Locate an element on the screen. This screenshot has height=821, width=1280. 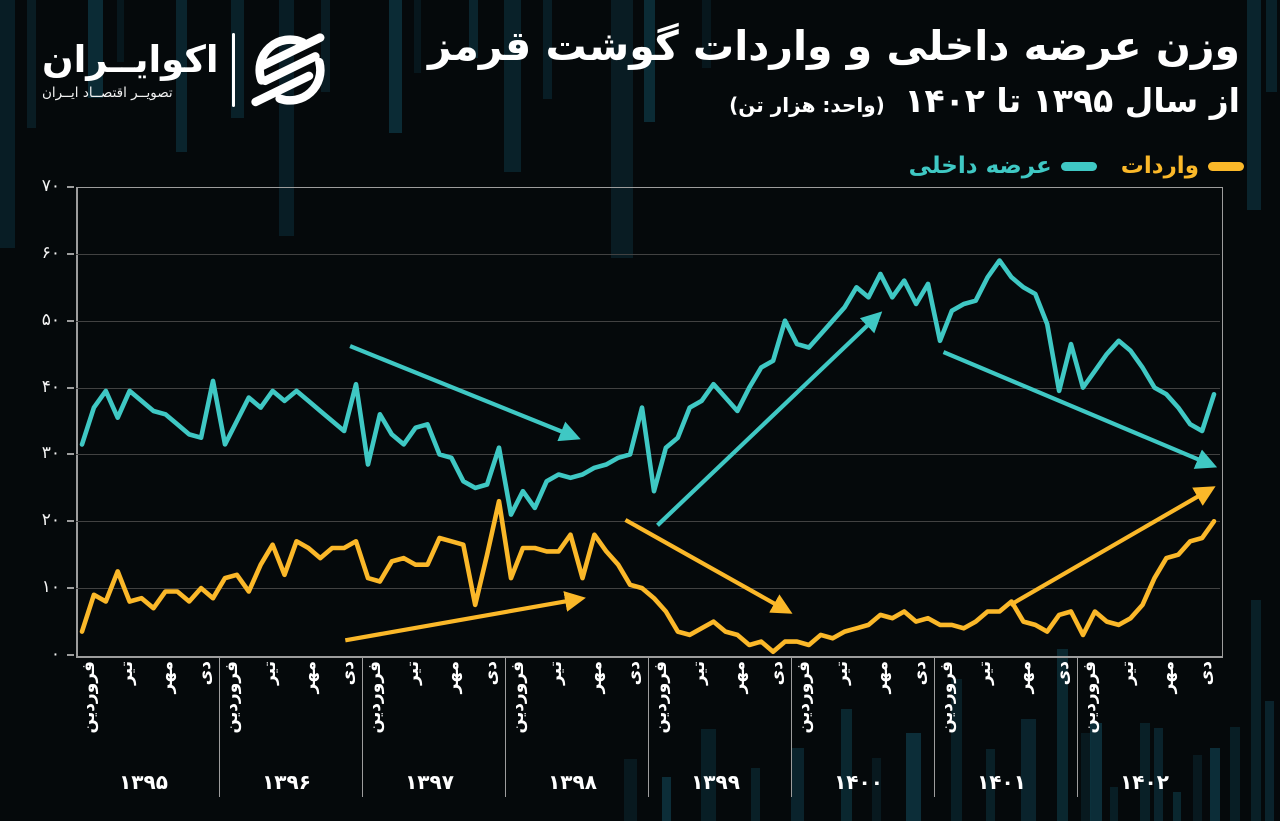
legend-label-imports: واردات is located at coordinates (1159, 166).